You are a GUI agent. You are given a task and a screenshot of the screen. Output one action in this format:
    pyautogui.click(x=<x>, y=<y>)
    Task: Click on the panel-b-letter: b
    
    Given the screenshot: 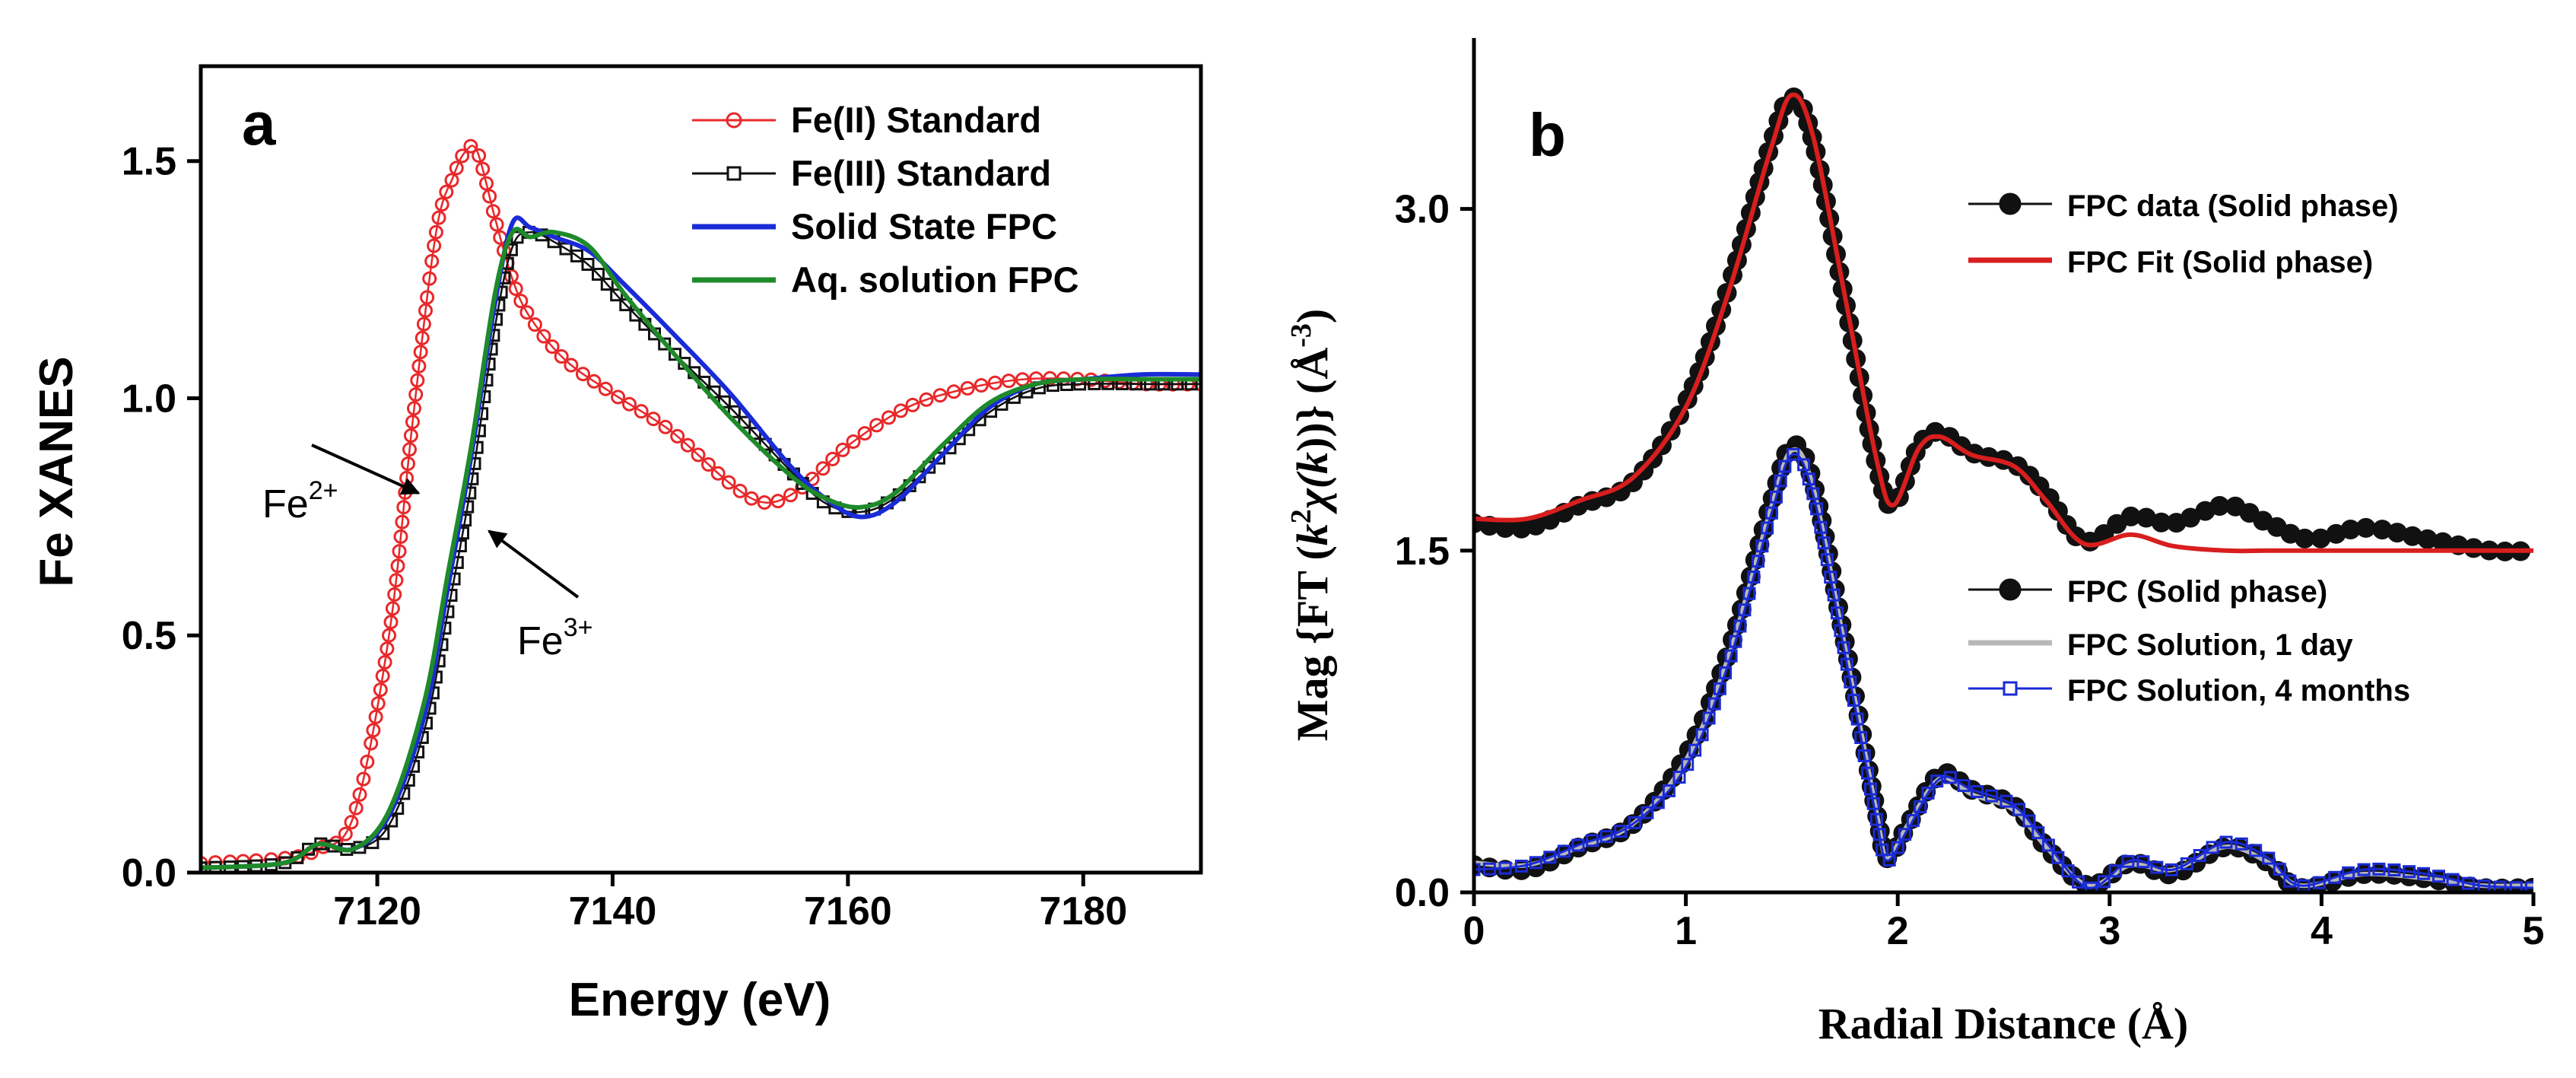 What is the action you would take?
    pyautogui.click(x=1547, y=135)
    